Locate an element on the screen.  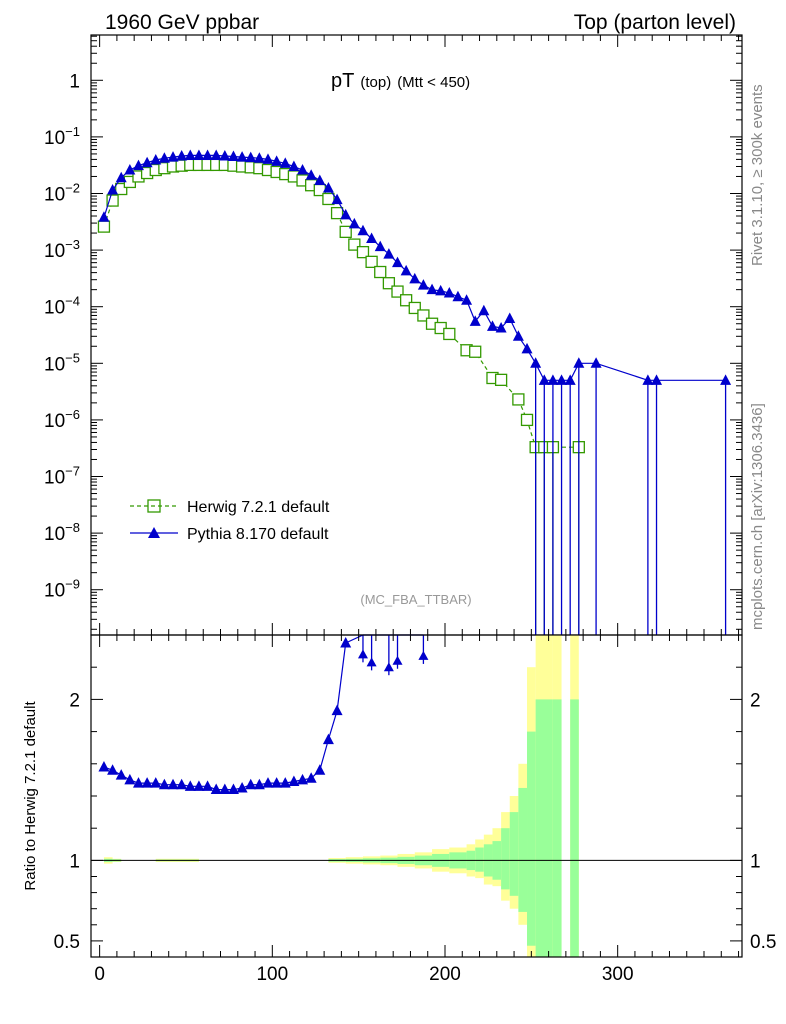
y-tick-exponent: −6 is located at coordinates (72, 414).